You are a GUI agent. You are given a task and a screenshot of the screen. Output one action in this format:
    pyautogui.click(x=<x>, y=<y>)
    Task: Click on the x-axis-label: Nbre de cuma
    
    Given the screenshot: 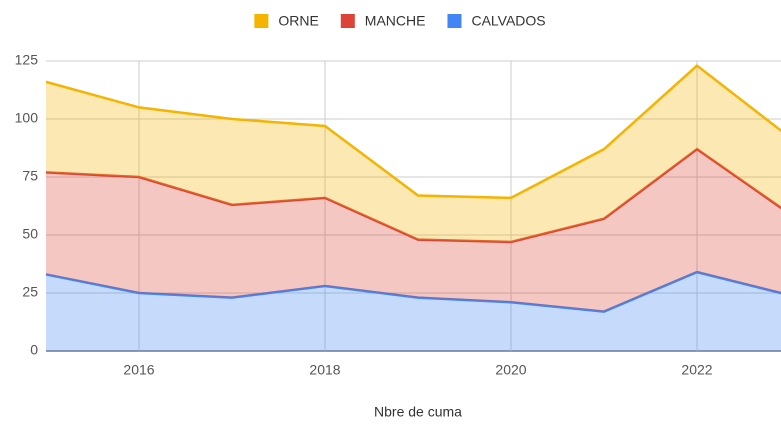 What is the action you would take?
    pyautogui.click(x=418, y=412)
    